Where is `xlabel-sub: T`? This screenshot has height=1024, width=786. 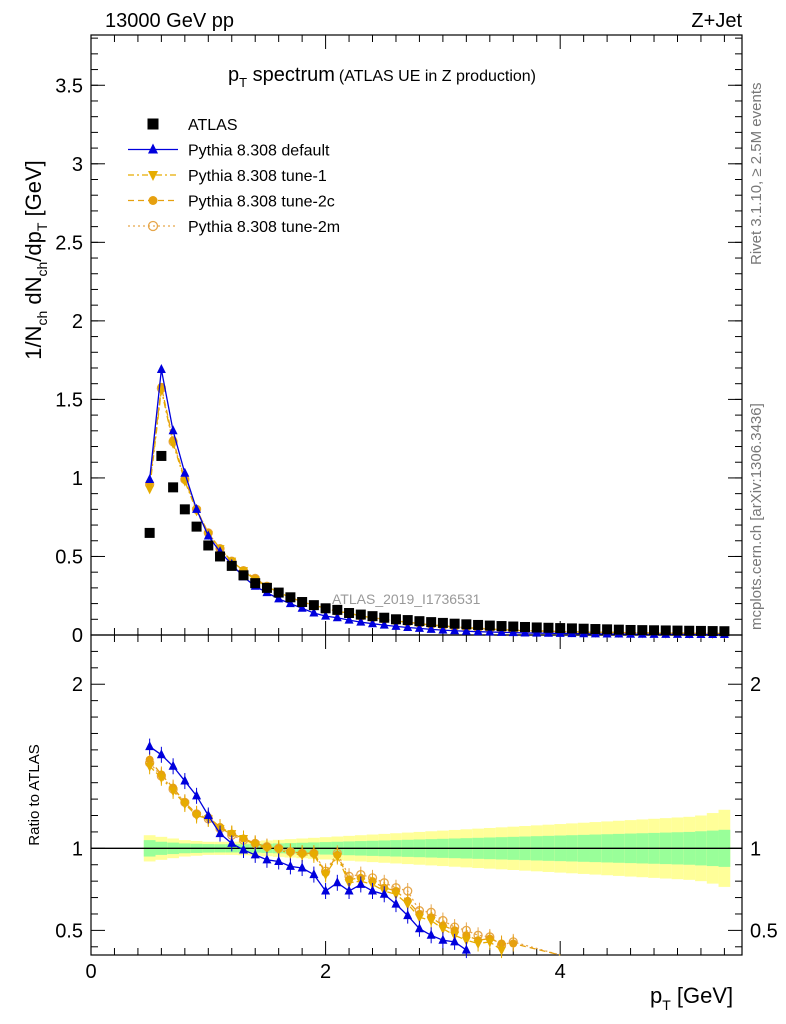 xlabel-sub: T is located at coordinates (666, 1005).